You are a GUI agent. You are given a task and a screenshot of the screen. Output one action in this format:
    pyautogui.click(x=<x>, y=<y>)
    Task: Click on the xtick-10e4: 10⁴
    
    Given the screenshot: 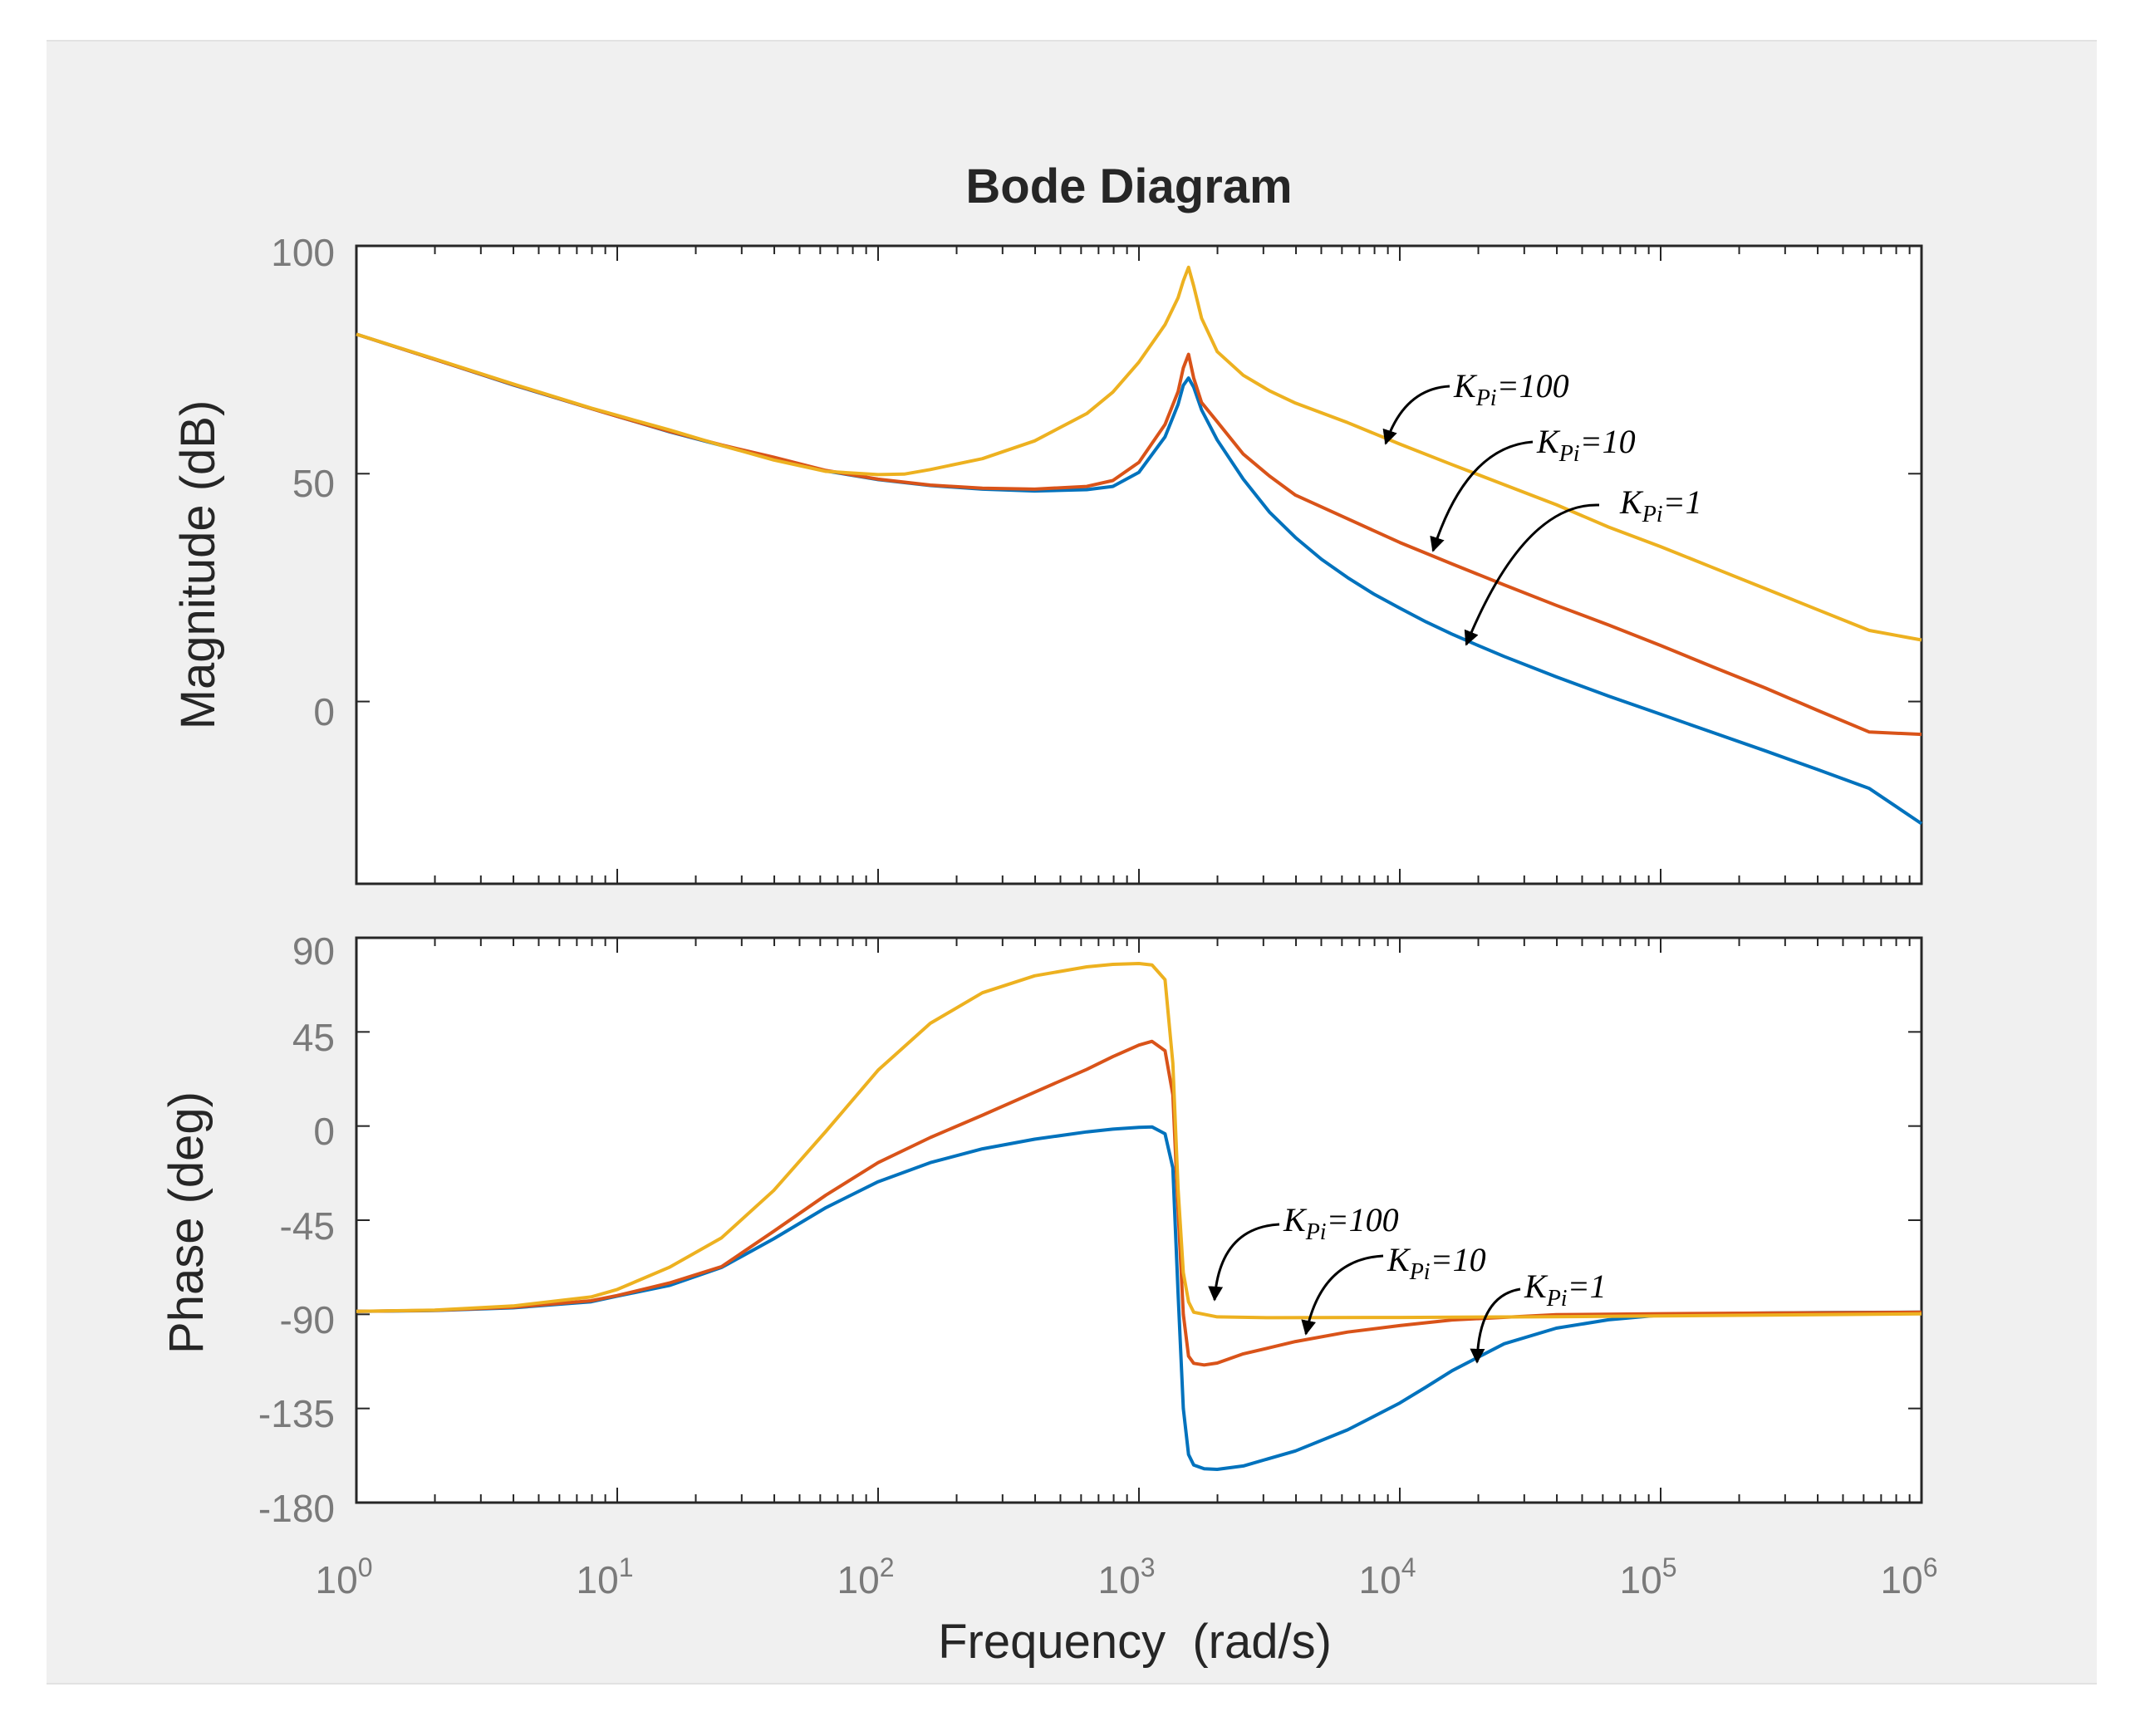 What is the action you would take?
    pyautogui.click(x=1388, y=1576)
    